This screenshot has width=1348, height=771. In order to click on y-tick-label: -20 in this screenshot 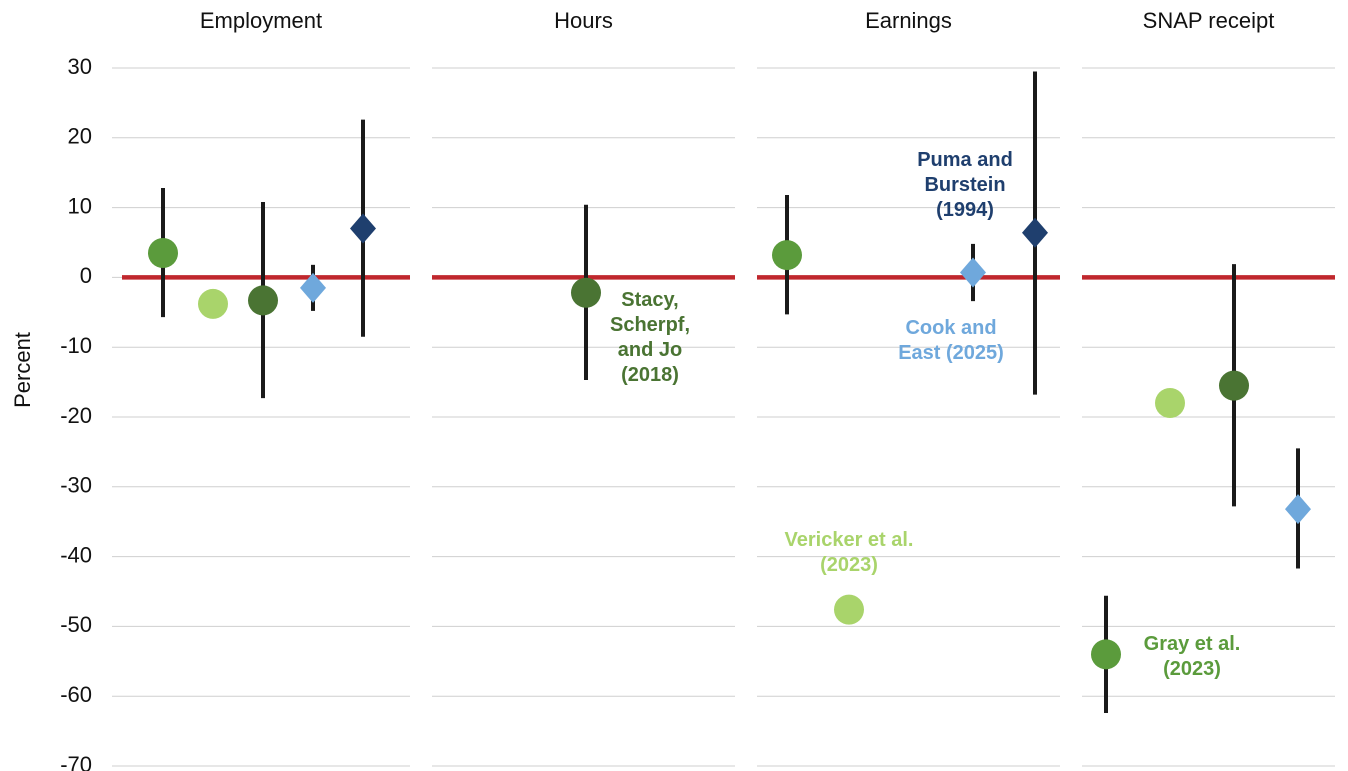, I will do `click(76, 415)`.